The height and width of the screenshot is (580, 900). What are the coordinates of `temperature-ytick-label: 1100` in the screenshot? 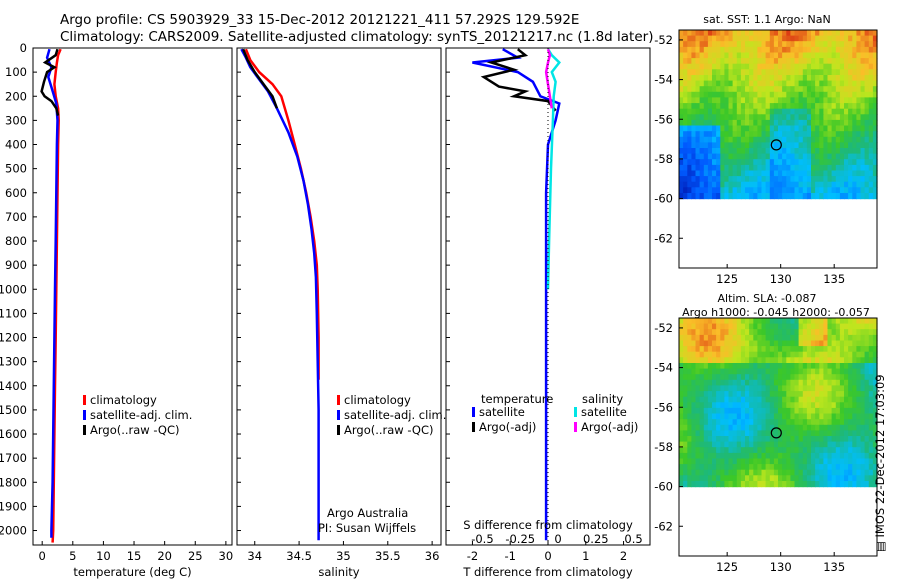 It's located at (13, 313).